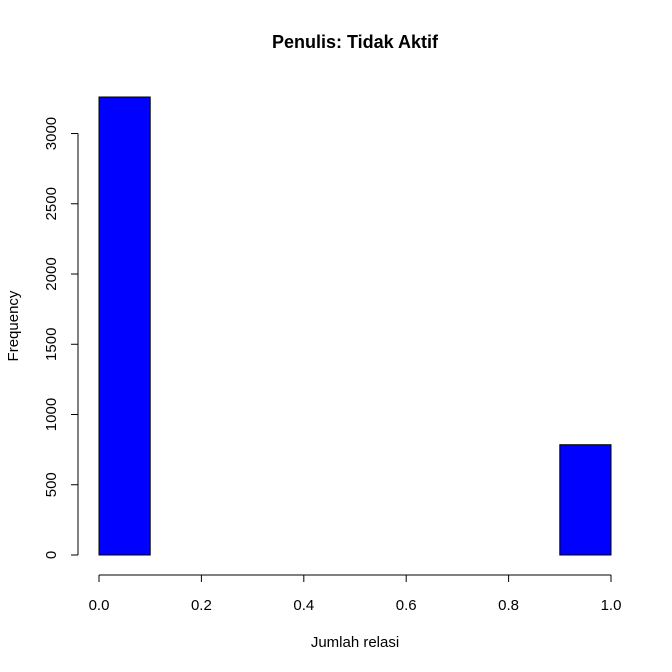  Describe the element at coordinates (355, 642) in the screenshot. I see `x-axis-label: Jumlah relasi` at that location.